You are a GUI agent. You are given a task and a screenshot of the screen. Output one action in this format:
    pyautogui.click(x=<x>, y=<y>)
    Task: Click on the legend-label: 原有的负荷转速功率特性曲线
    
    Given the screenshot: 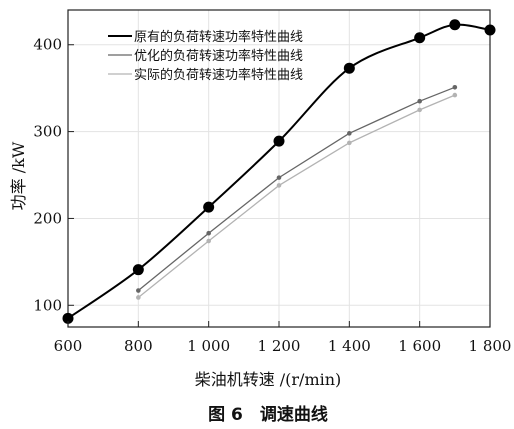 What is the action you would take?
    pyautogui.click(x=218, y=37)
    